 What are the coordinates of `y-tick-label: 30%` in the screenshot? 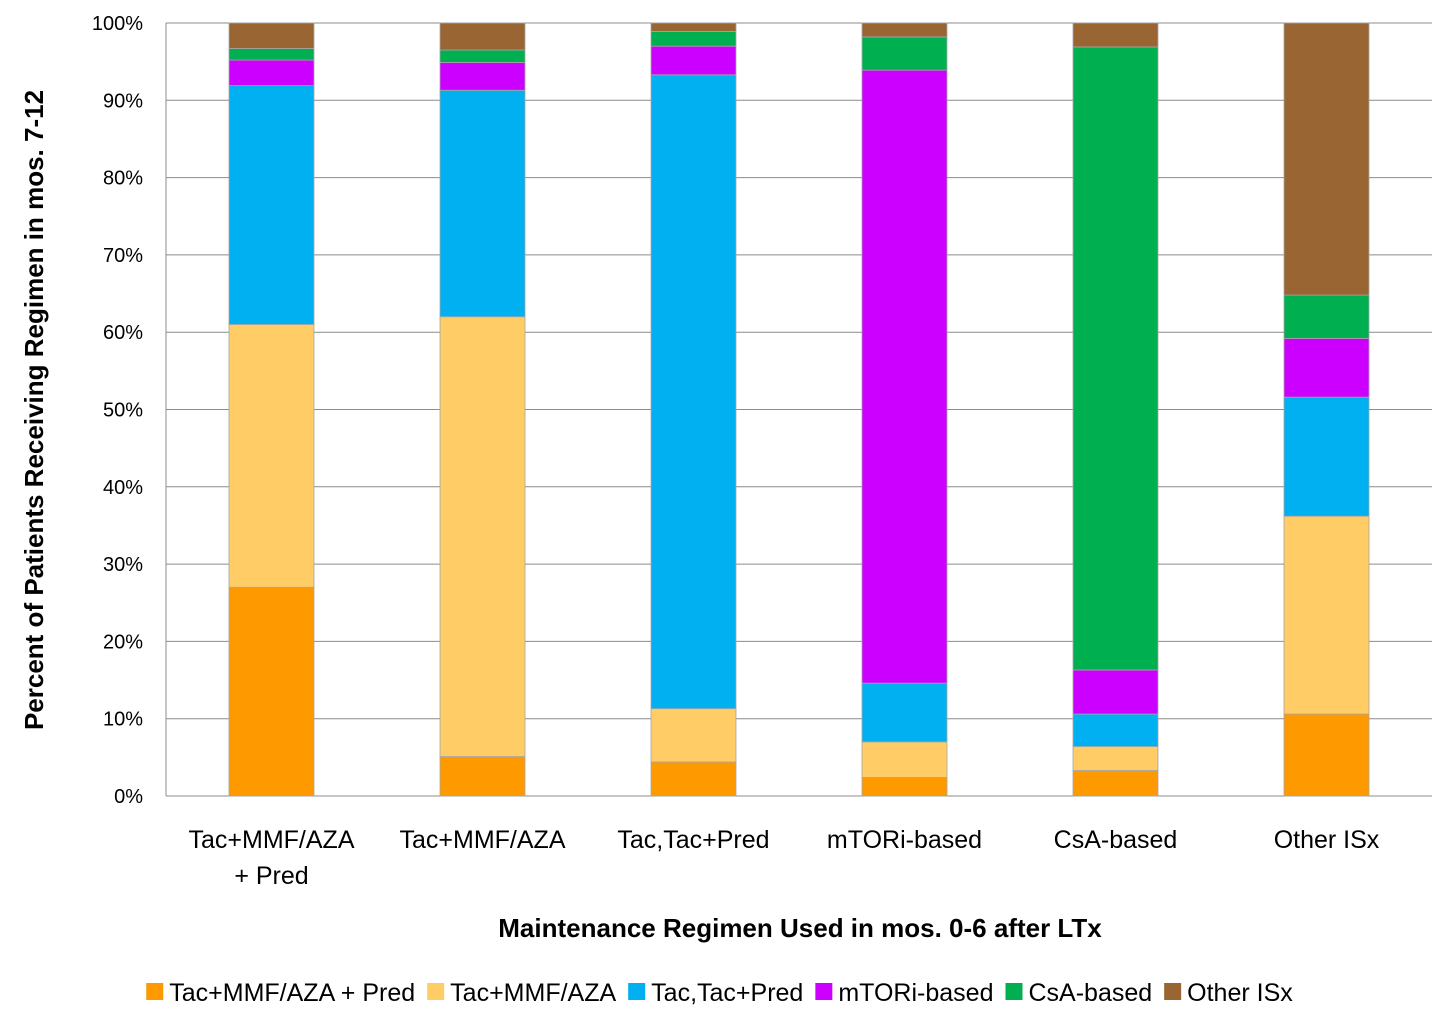 It's located at (123, 565).